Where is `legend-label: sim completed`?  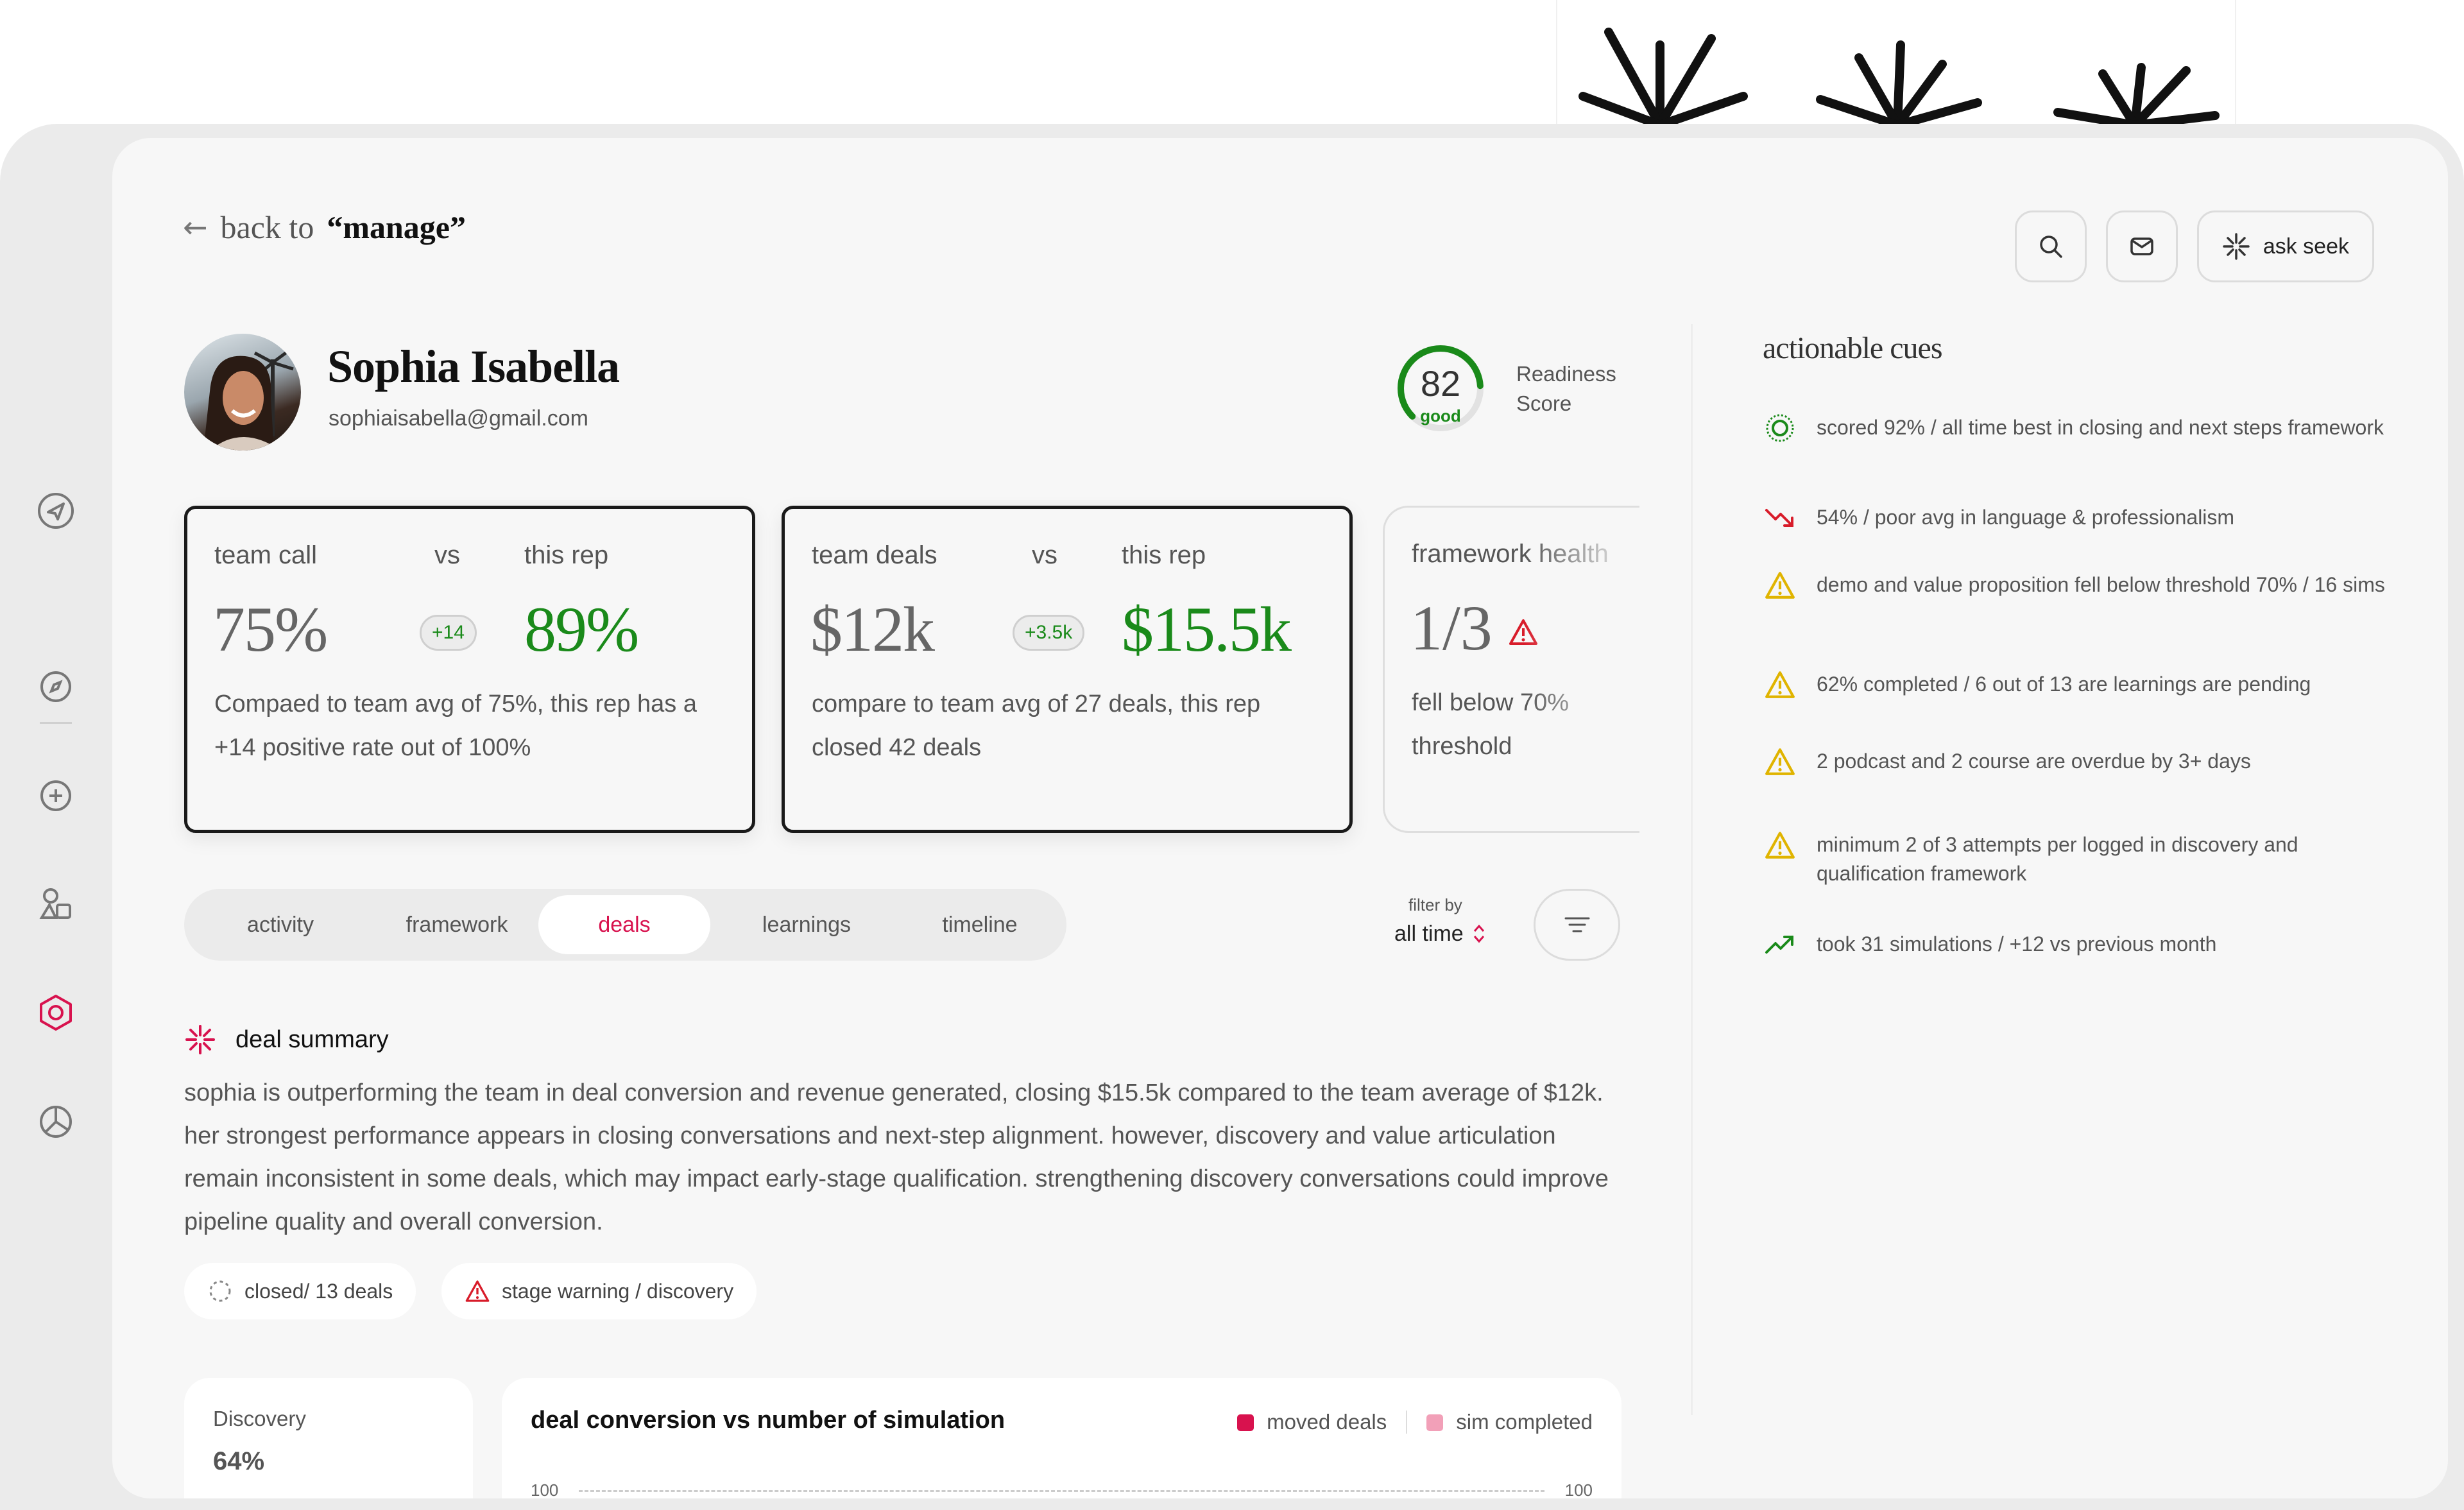 legend-label: sim completed is located at coordinates (1525, 1422).